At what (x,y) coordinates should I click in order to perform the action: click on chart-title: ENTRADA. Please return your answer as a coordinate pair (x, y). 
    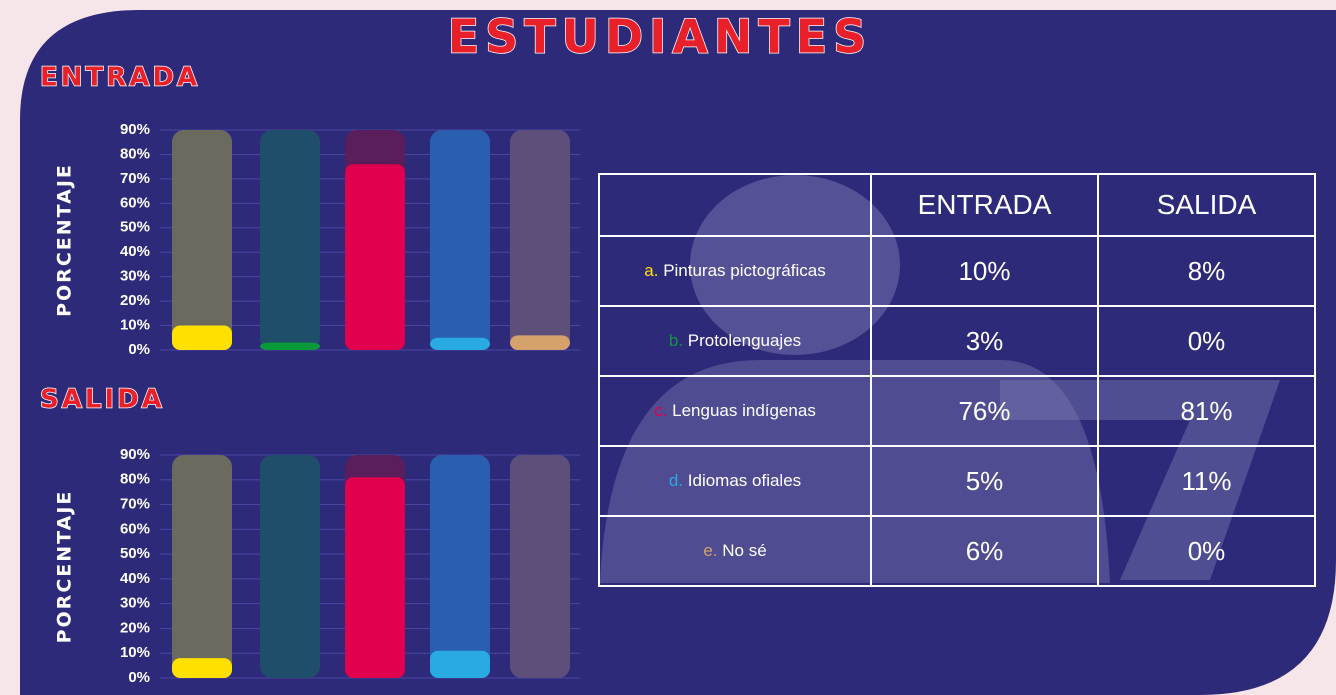
    Looking at the image, I should click on (120, 78).